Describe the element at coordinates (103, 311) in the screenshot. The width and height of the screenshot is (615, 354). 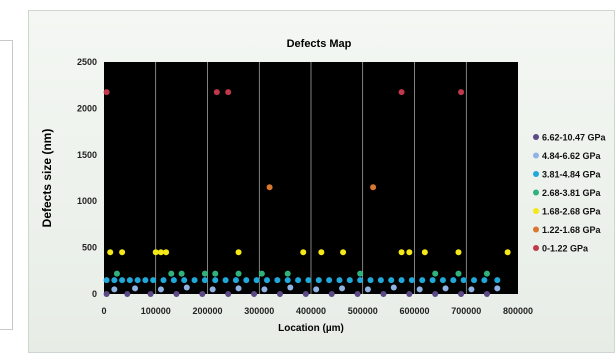
I see `x-tick-label: 0` at that location.